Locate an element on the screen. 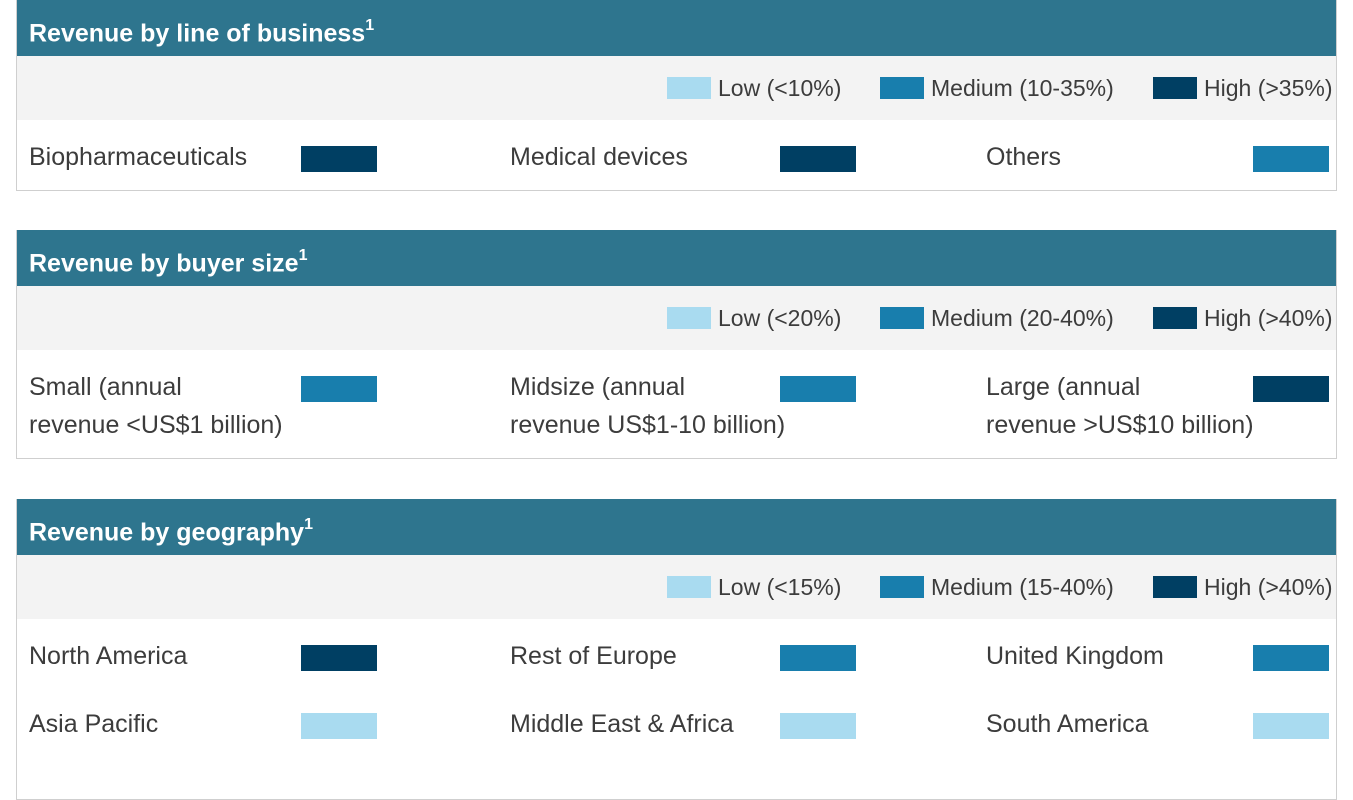 This screenshot has height=800, width=1353. legend-item-medium: Medium (10-35%) is located at coordinates (997, 88).